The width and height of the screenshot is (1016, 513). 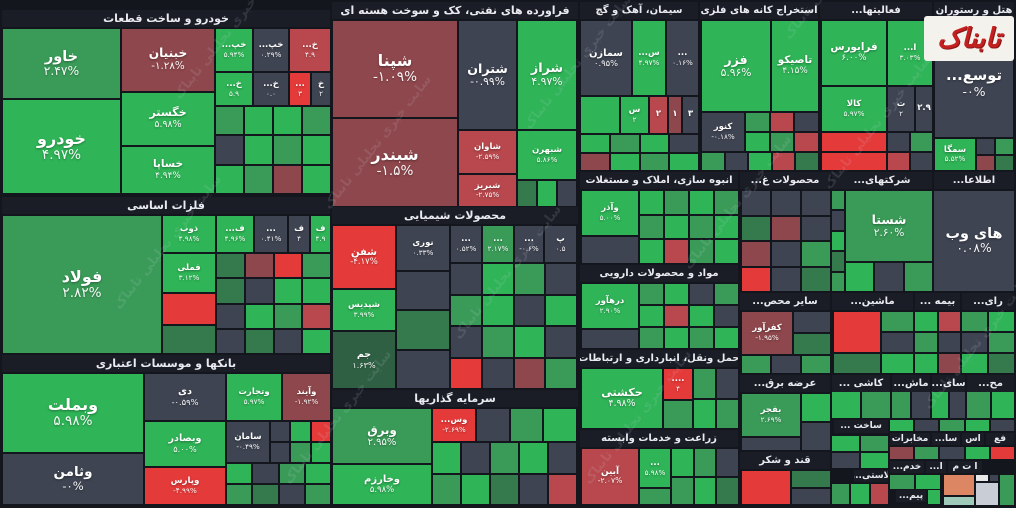 I want to click on stock-tile: وتجارت ۵.۹۷%, so click(x=254, y=397).